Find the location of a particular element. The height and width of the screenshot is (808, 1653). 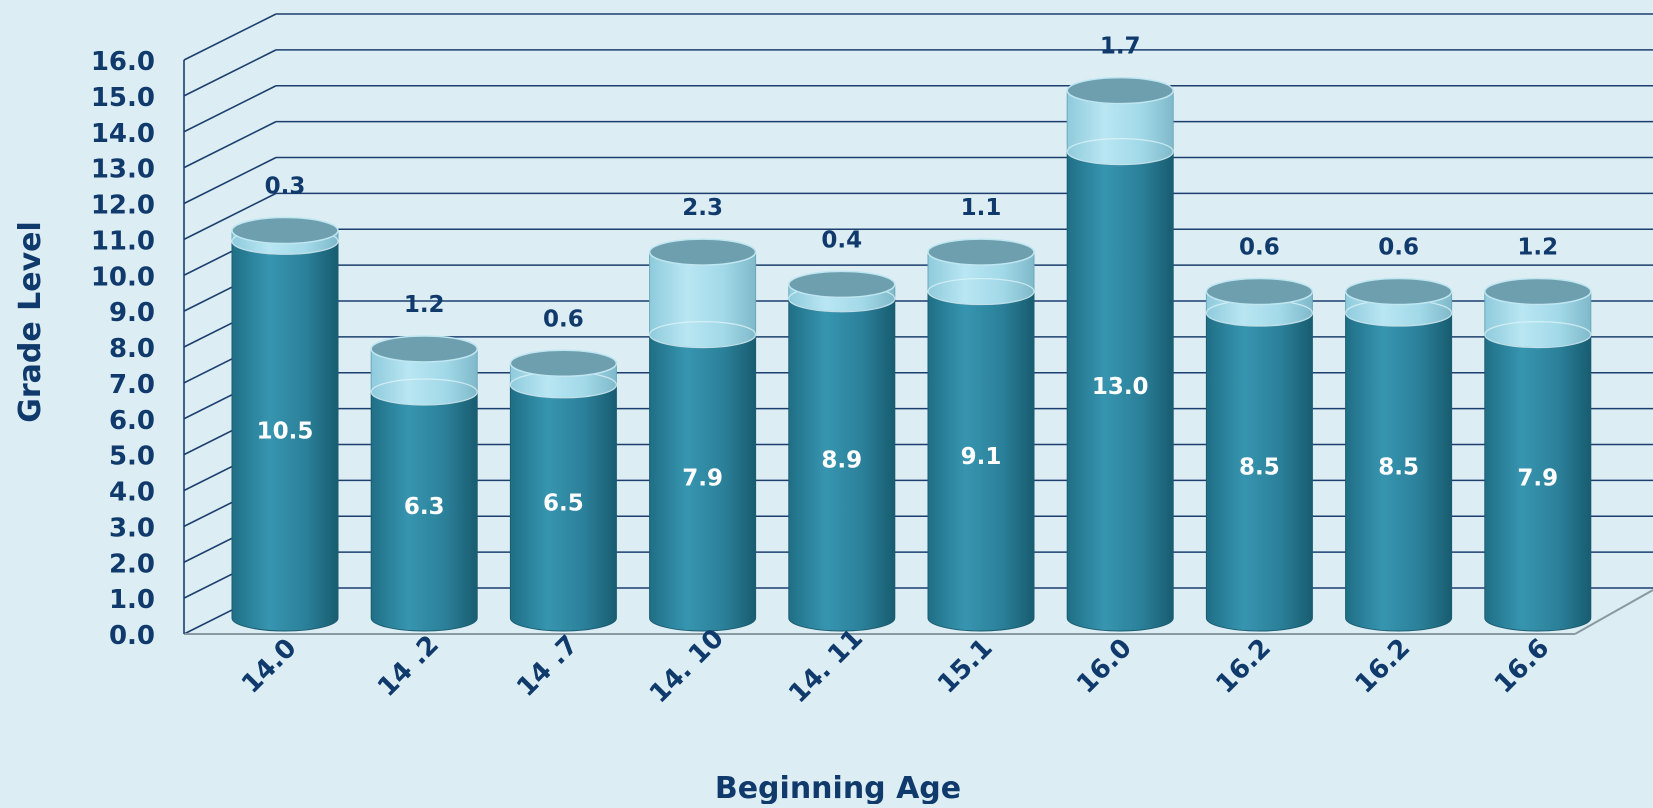

y-tick-label: 1.0 is located at coordinates (132, 600).